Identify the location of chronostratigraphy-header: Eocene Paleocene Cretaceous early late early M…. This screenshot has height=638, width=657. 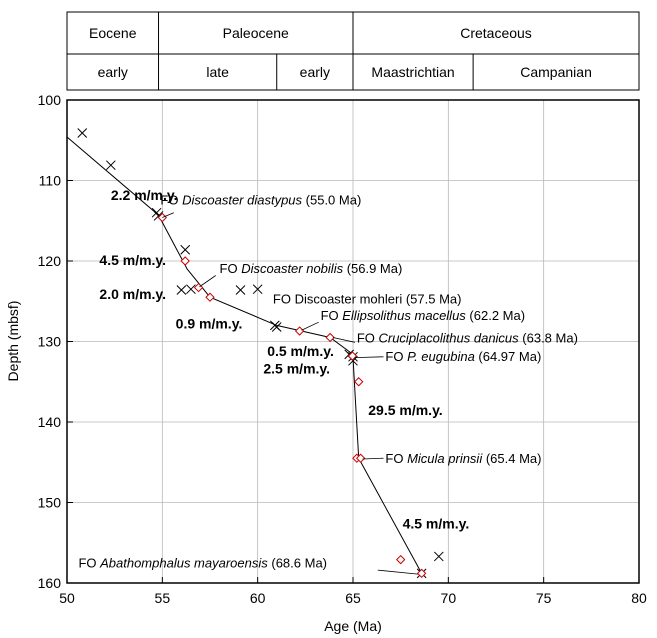
(353, 51).